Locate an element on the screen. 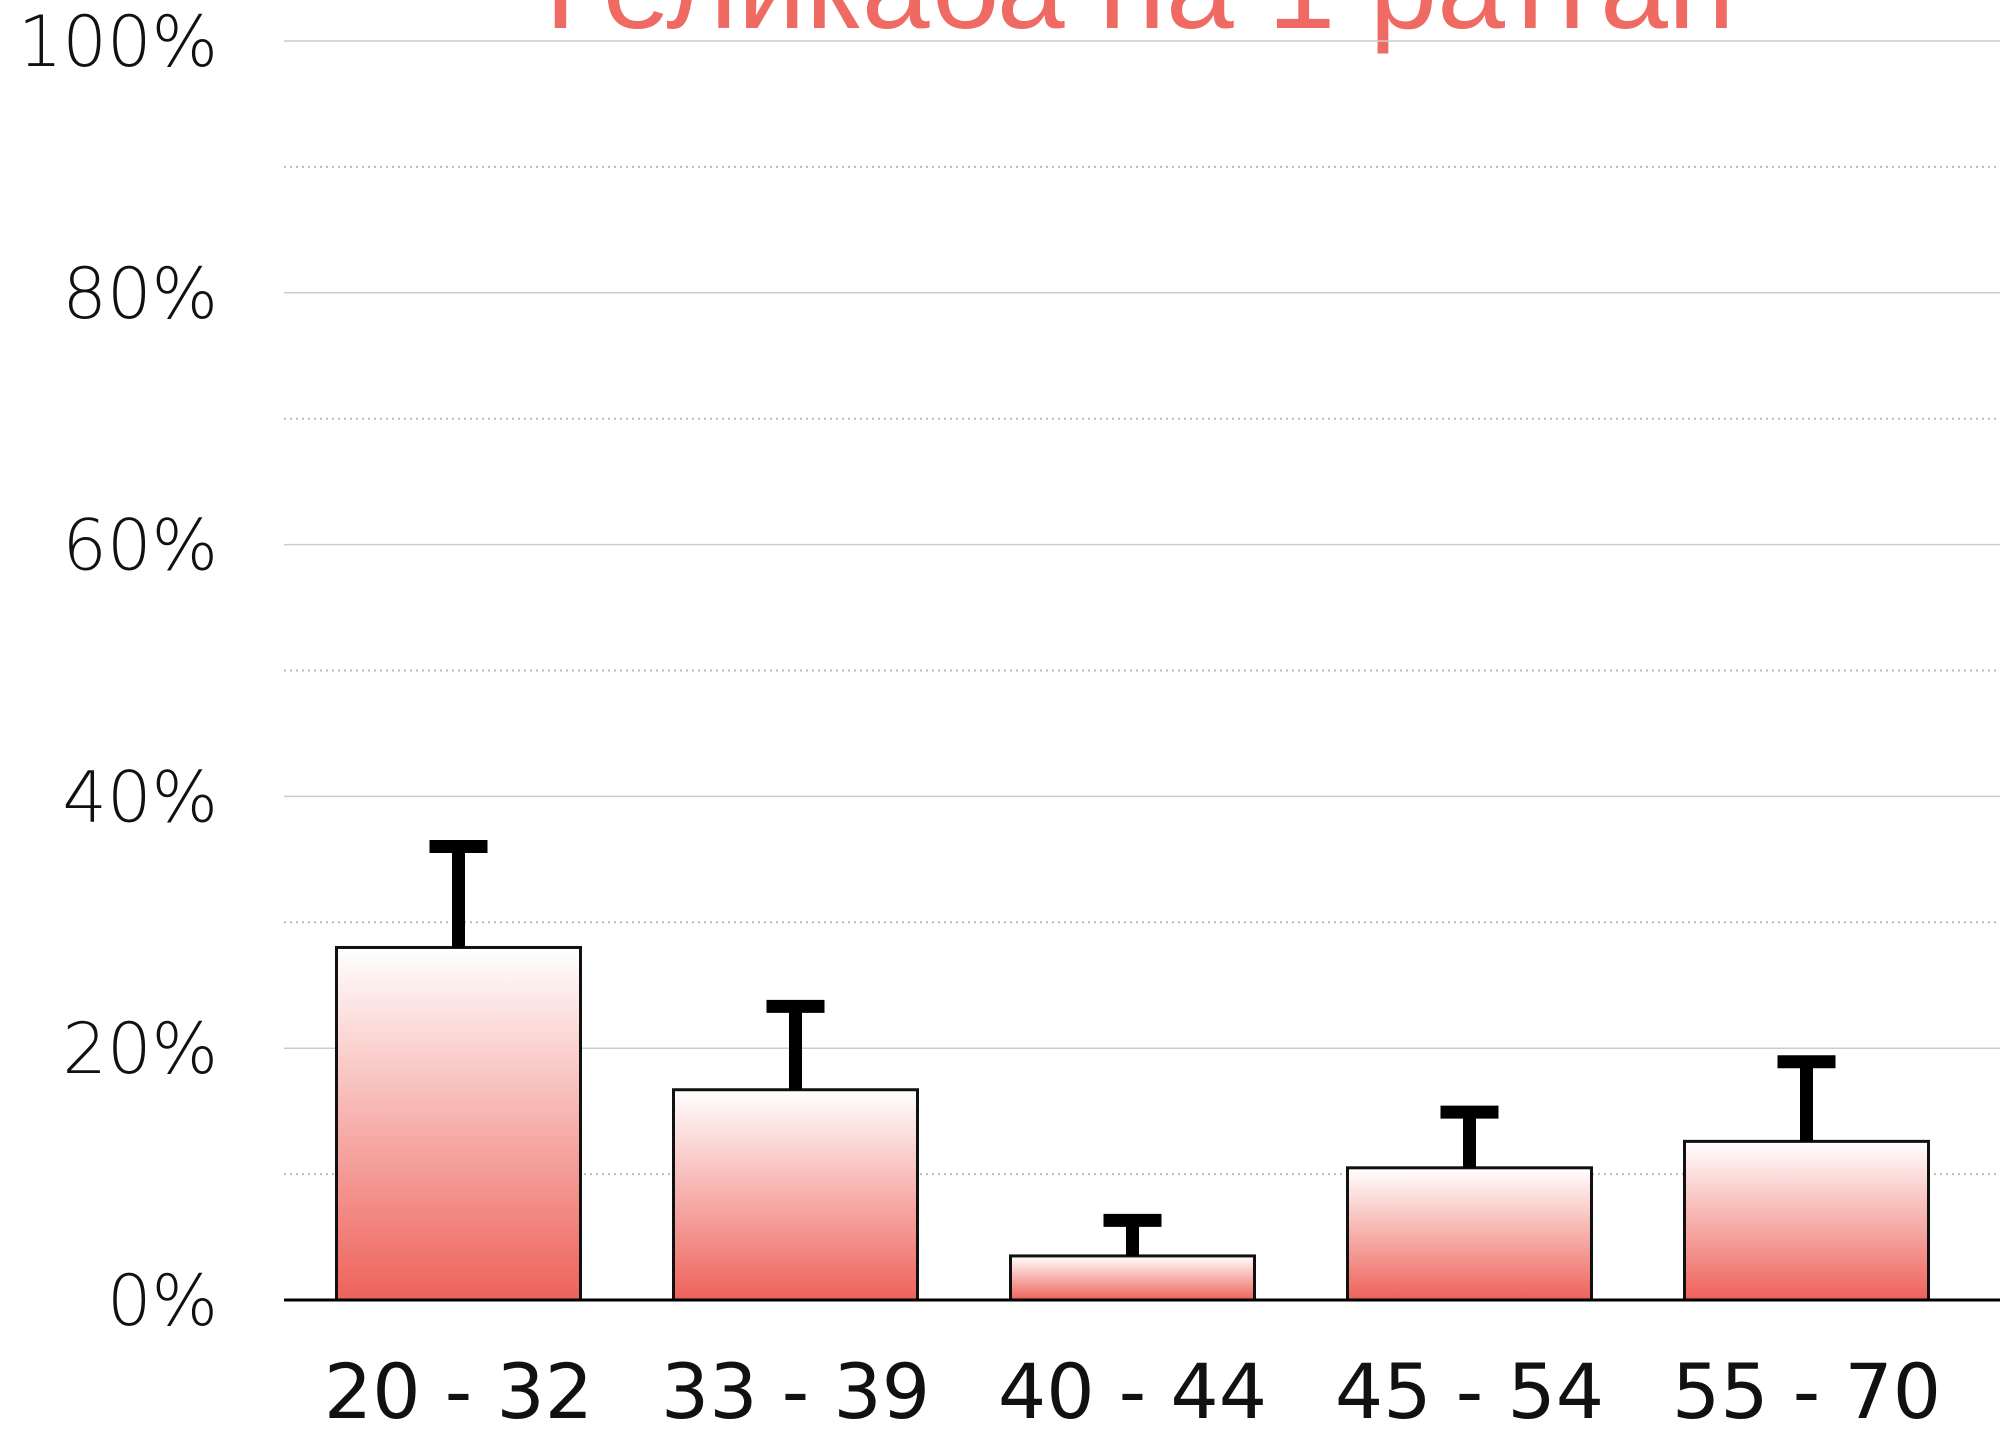  y-tick-label: 40% is located at coordinates (140, 797).